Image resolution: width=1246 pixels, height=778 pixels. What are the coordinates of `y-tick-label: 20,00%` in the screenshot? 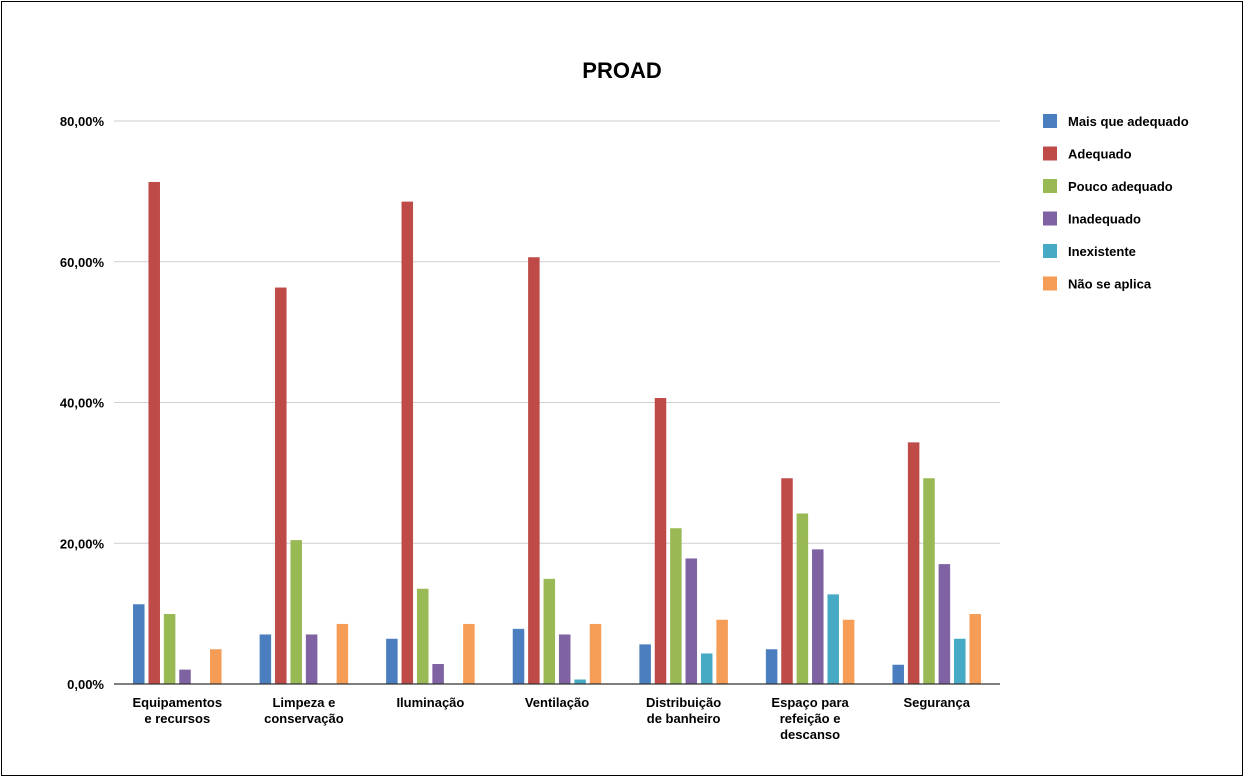 It's located at (82, 543).